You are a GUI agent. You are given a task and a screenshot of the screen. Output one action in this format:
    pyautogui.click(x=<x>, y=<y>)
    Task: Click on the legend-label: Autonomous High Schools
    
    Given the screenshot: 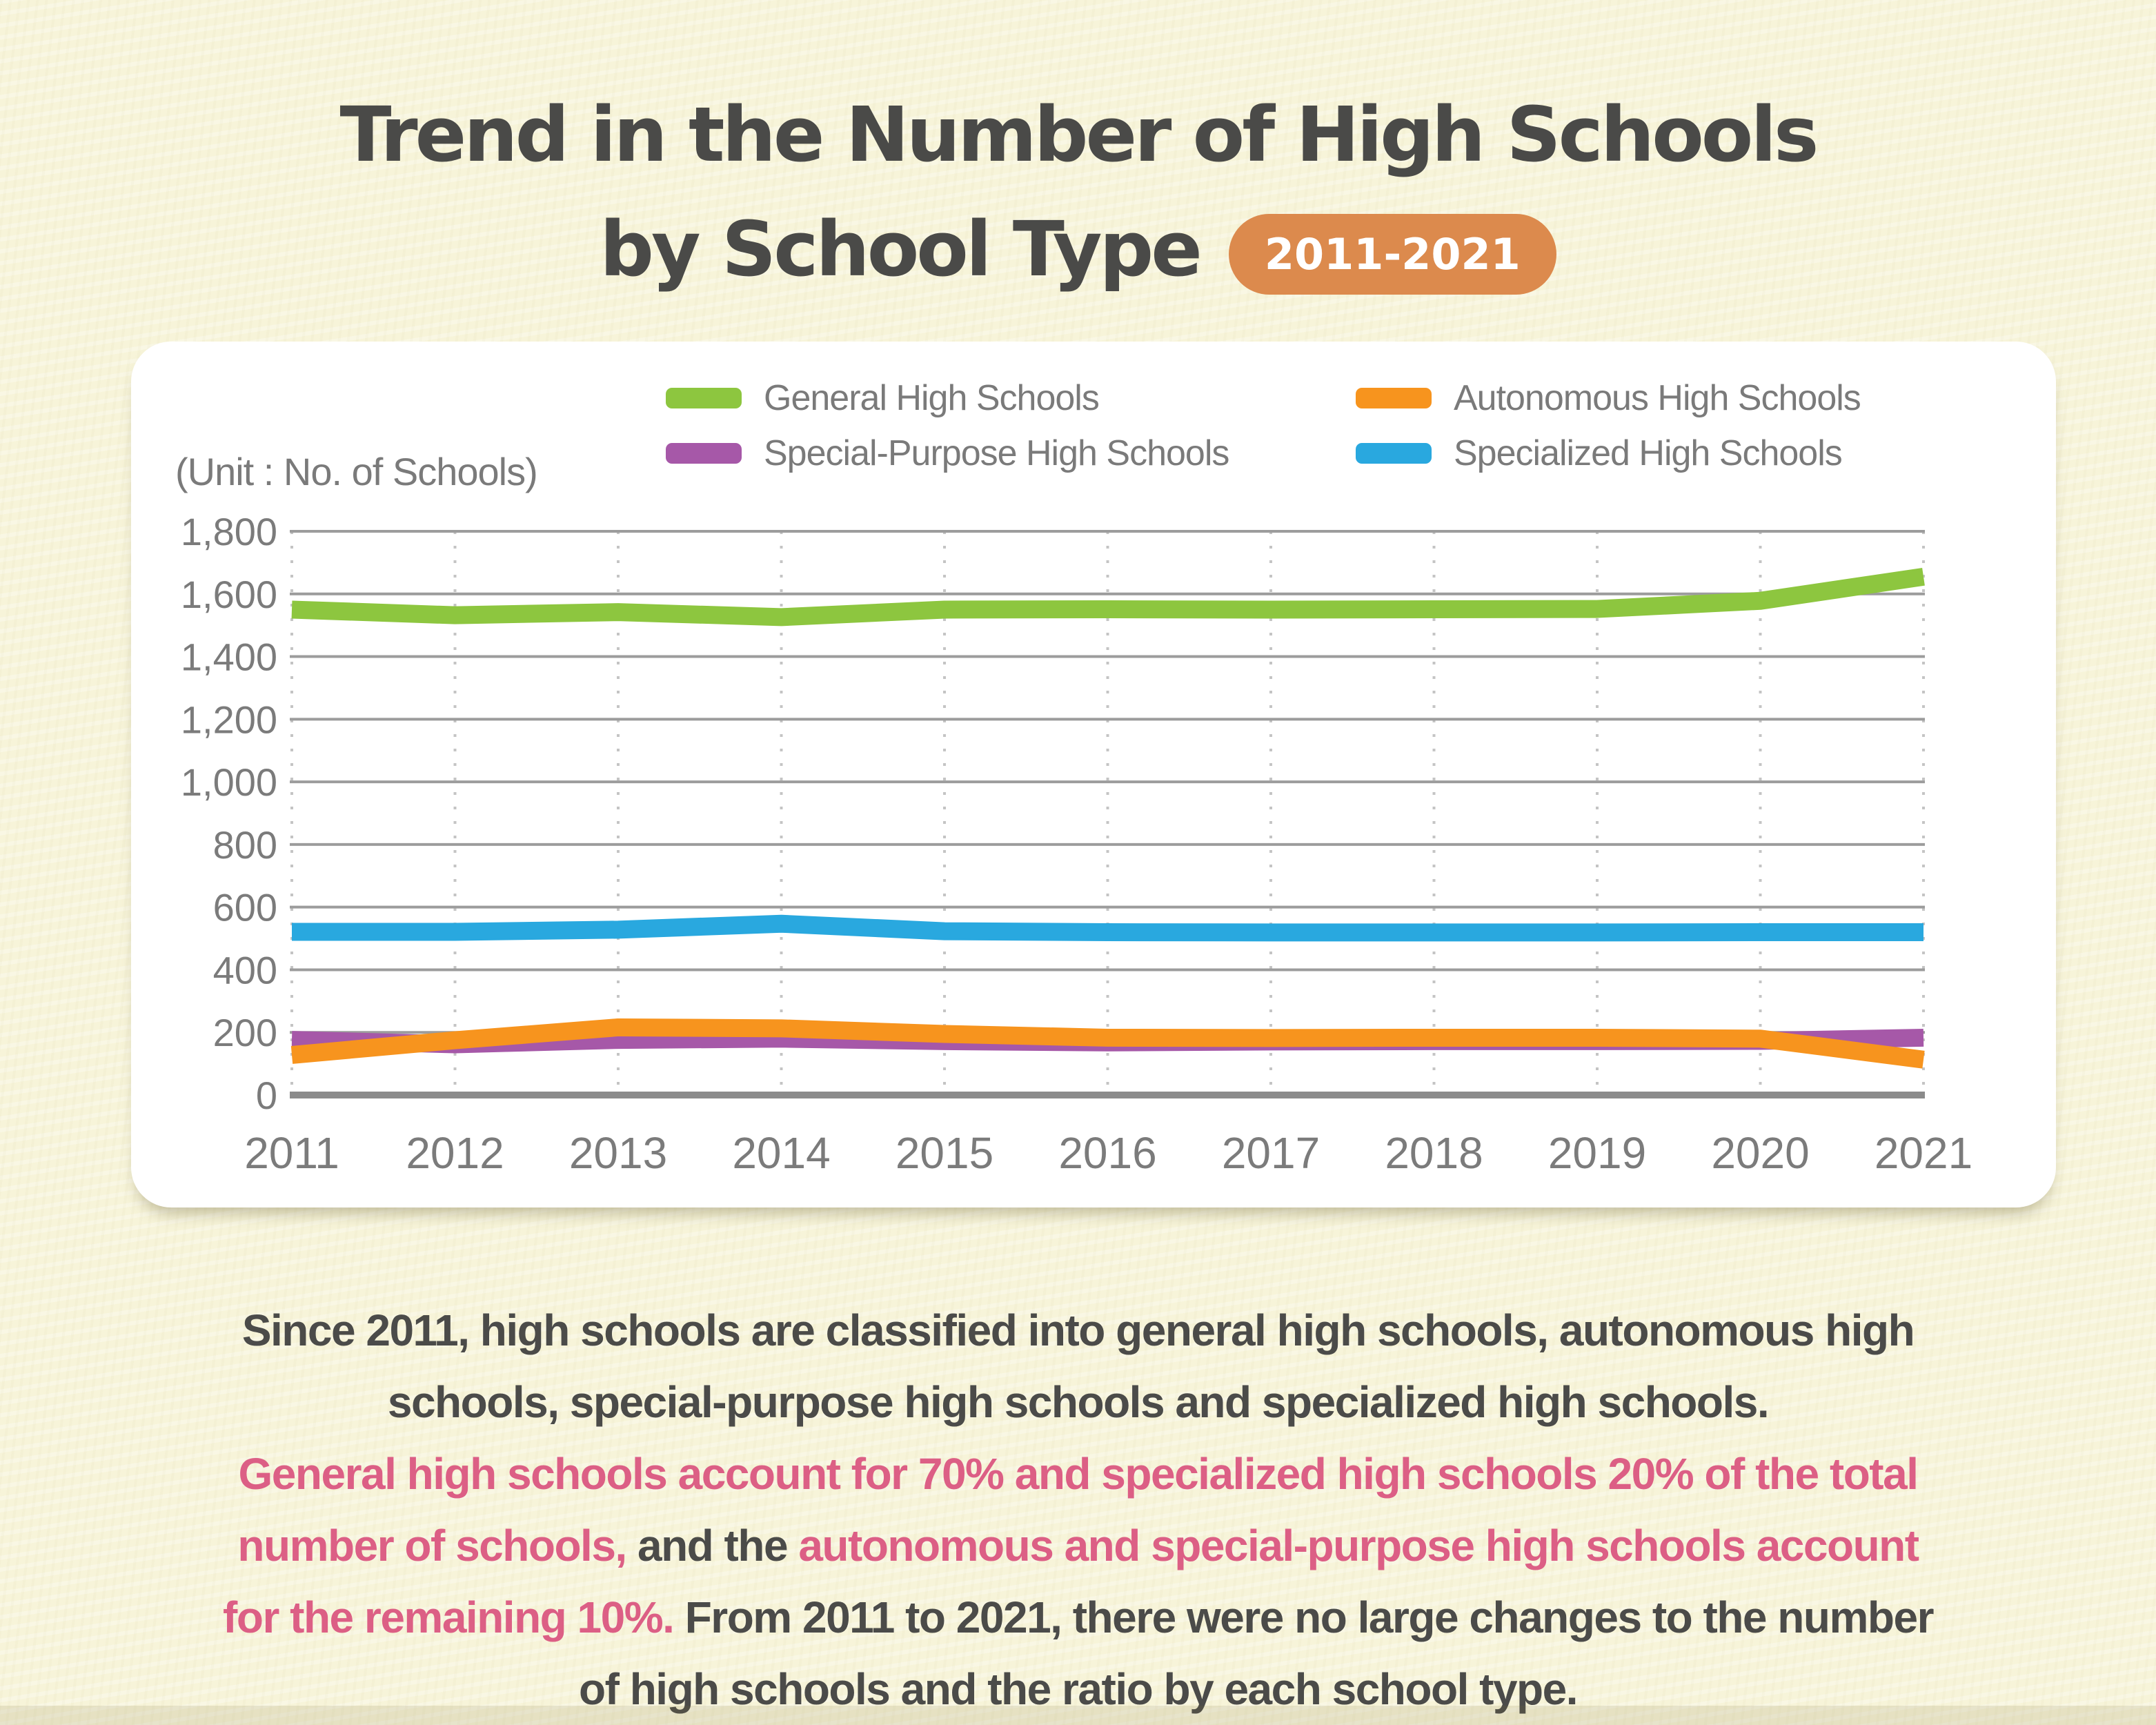 What is the action you would take?
    pyautogui.click(x=1657, y=398)
    